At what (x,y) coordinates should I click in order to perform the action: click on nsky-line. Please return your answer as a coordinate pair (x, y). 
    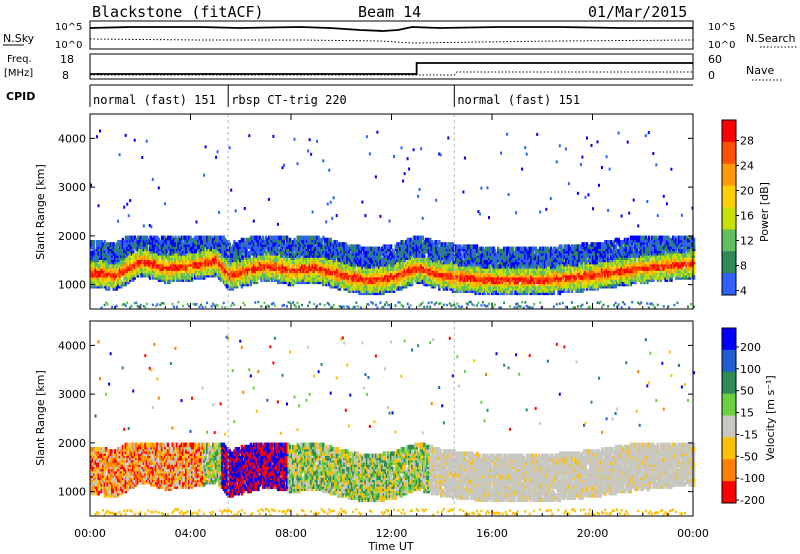
    Looking at the image, I should click on (391, 29).